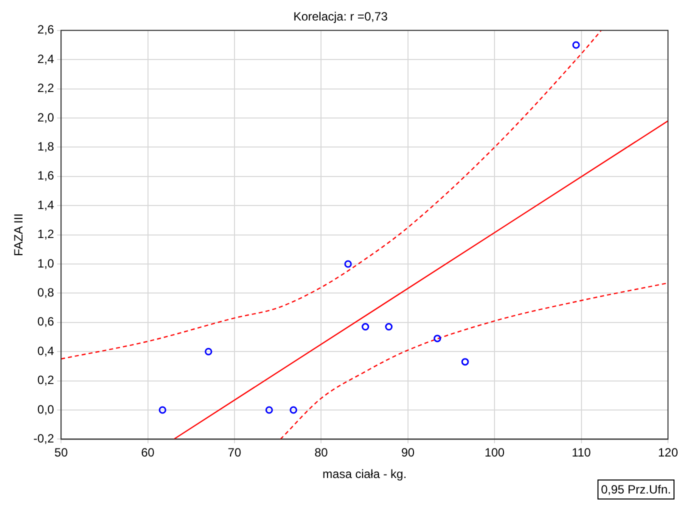 This screenshot has width=689, height=512. What do you see at coordinates (148, 453) in the screenshot?
I see `x-tick-label: 60` at bounding box center [148, 453].